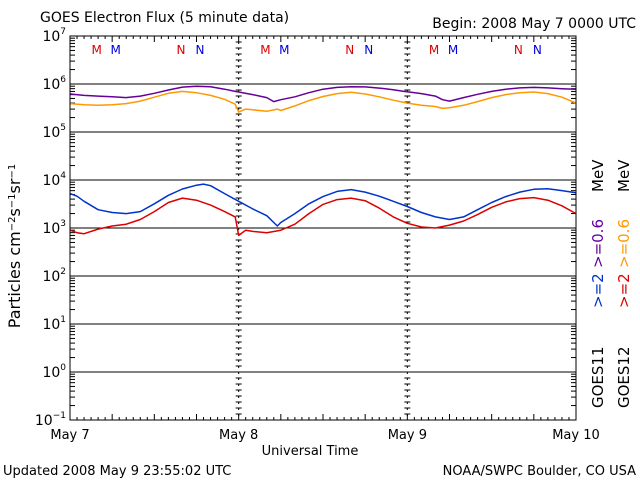  I want to click on y-tick-label: 10⁻¹, so click(50, 420).